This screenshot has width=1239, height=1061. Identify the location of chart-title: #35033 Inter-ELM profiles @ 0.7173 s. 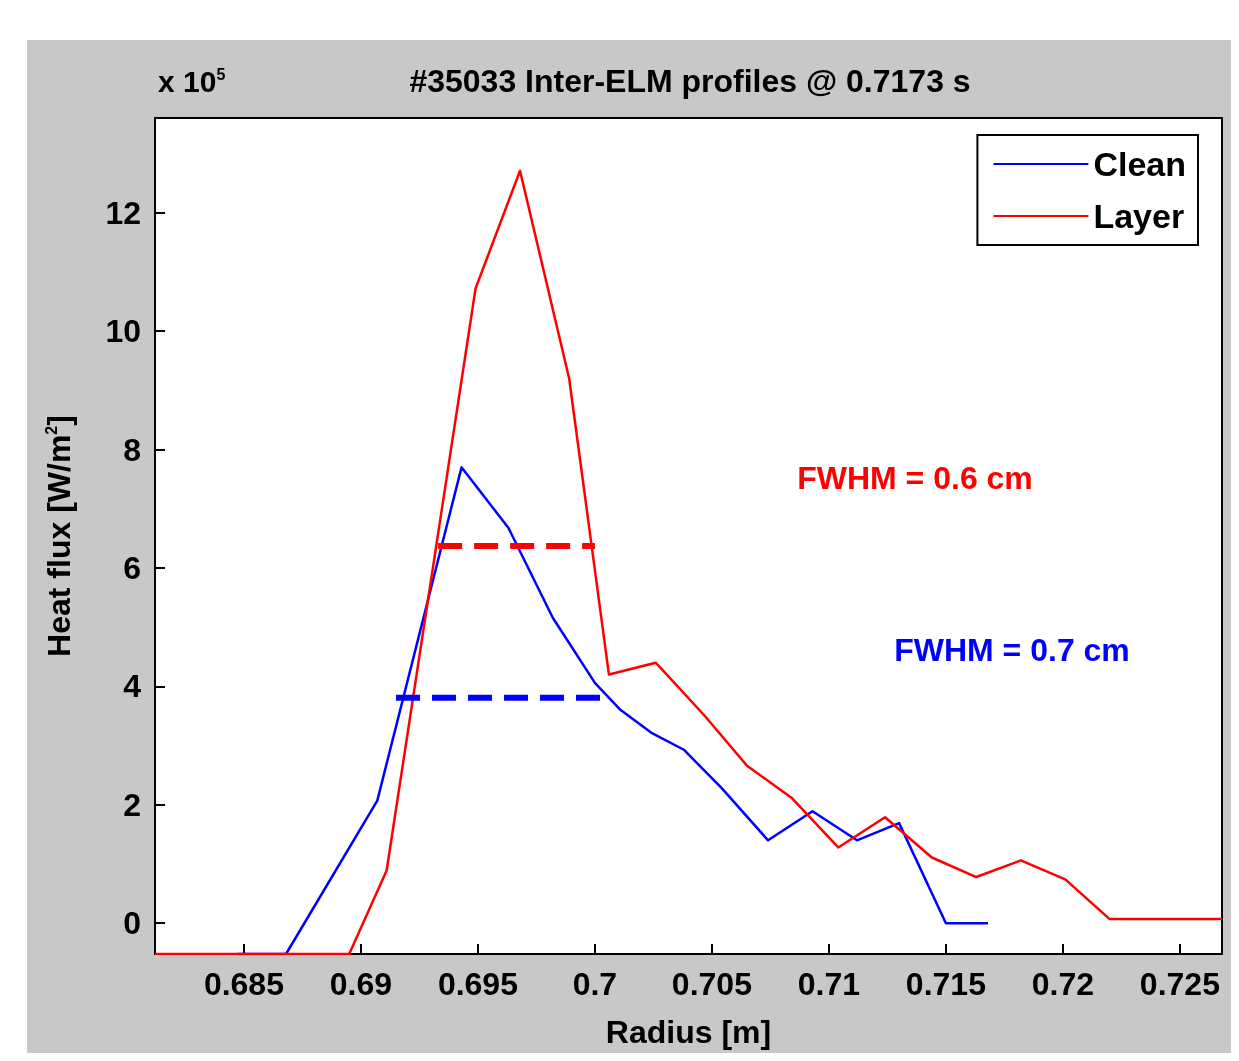
(690, 81).